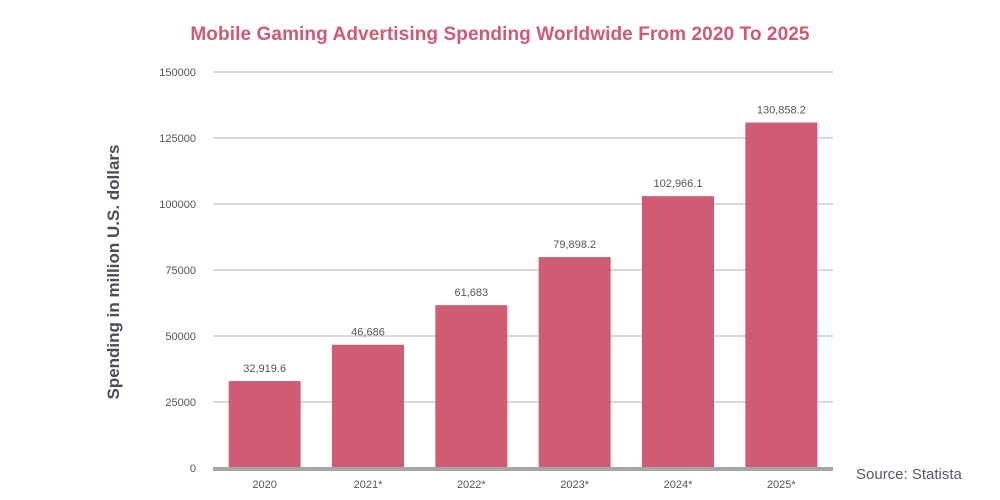 The height and width of the screenshot is (500, 1000). What do you see at coordinates (368, 485) in the screenshot?
I see `x-tick-label: 2021*` at bounding box center [368, 485].